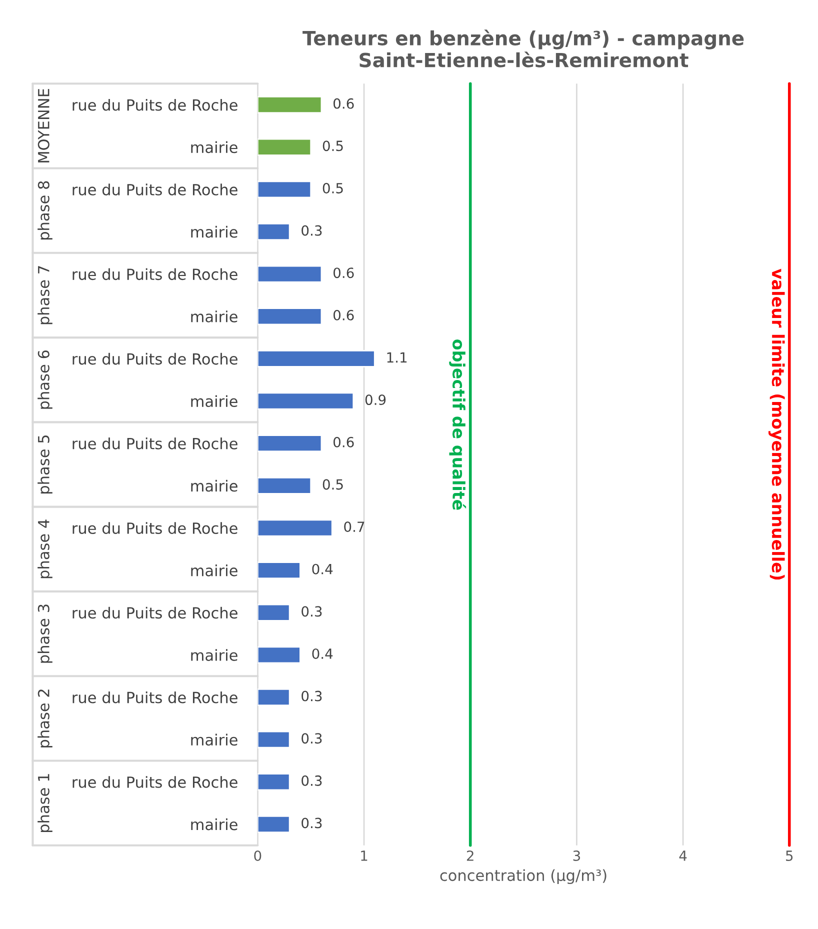 This screenshot has width=818, height=929. I want to click on data-label: 1.1, so click(397, 357).